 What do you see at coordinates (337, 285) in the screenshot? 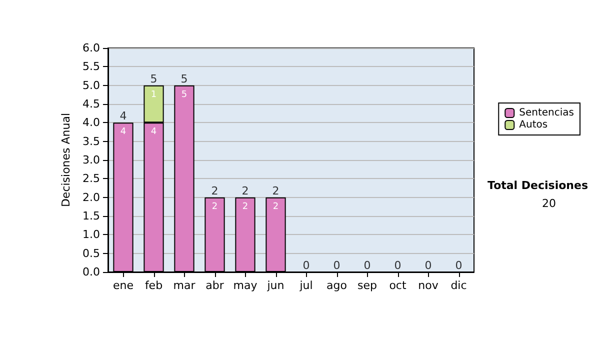
I see `x-tick-label: ago` at bounding box center [337, 285].